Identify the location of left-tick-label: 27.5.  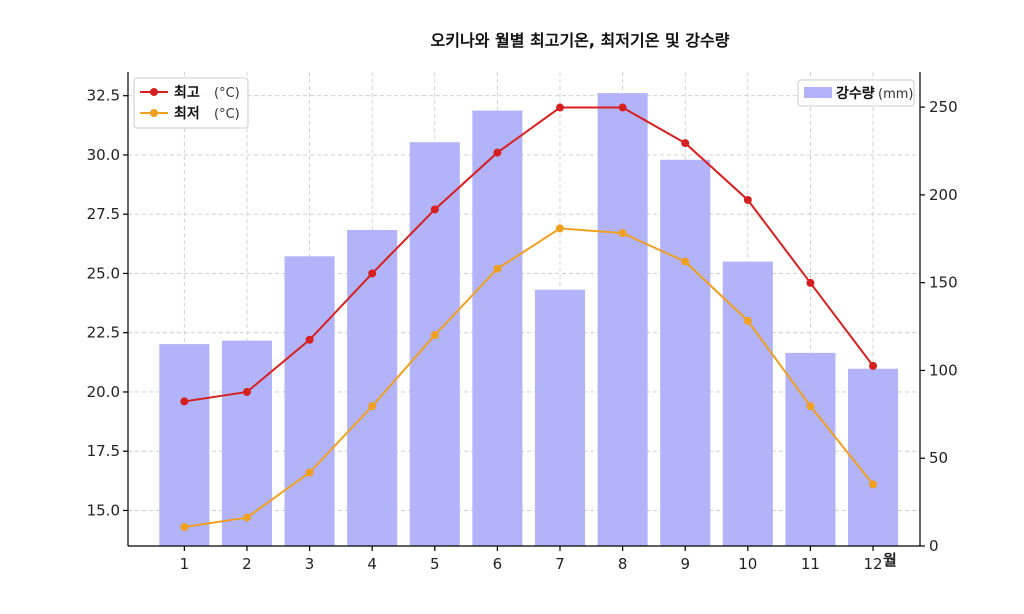
(103, 214).